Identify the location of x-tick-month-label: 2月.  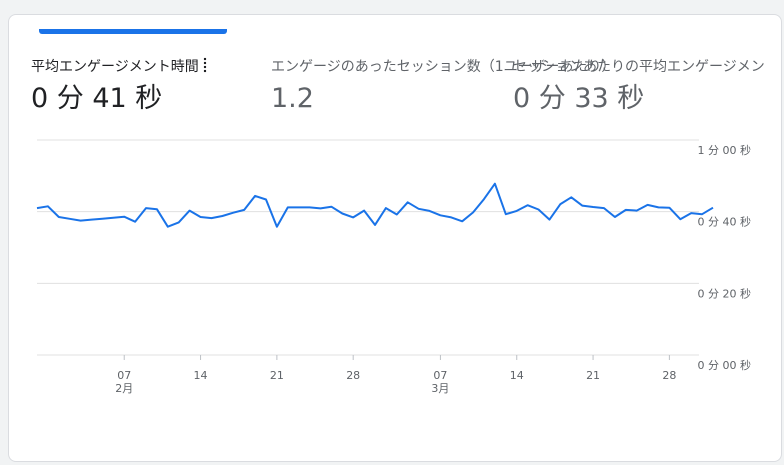
(124, 388).